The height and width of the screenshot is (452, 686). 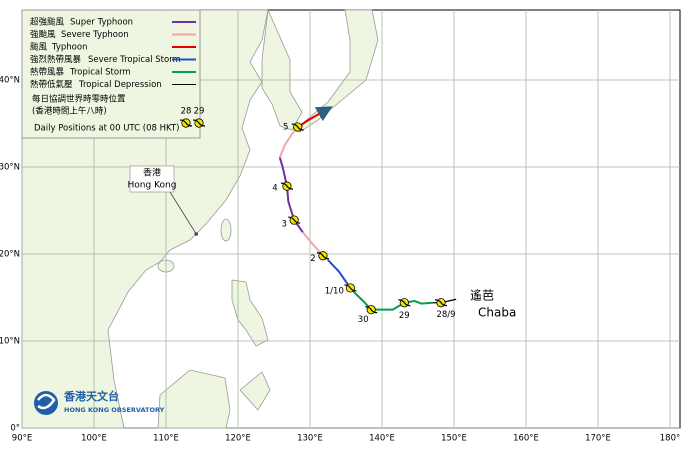 I want to click on legend-zh: 颱風, so click(x=39, y=48).